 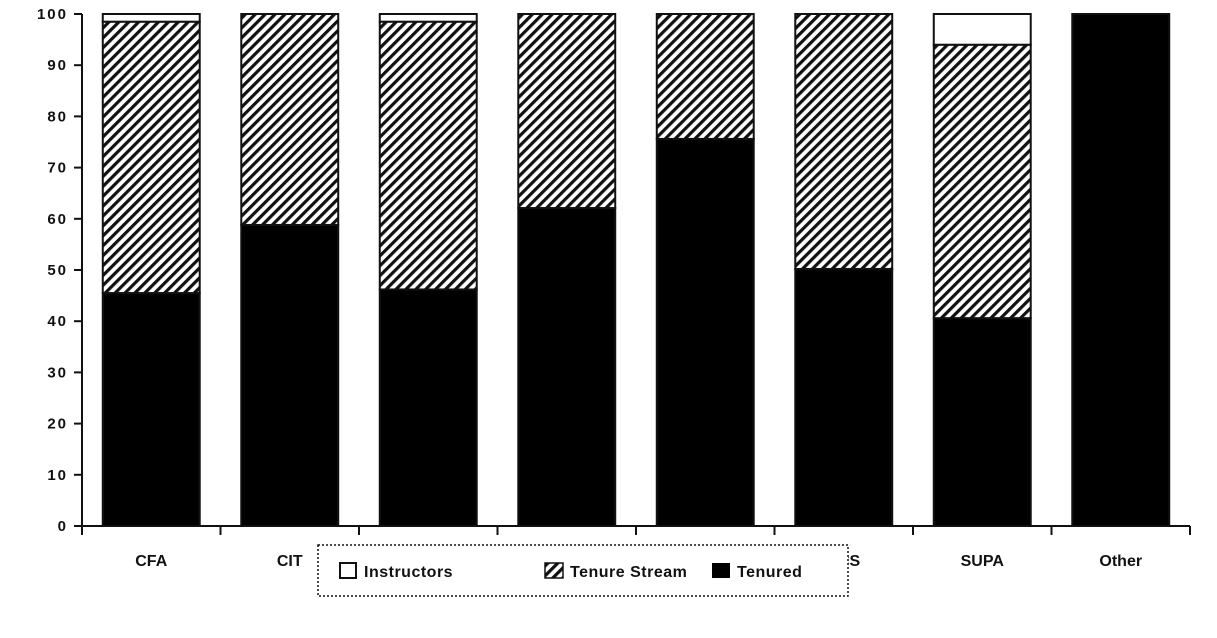 I want to click on legend-swatch-instructors, so click(x=348, y=570).